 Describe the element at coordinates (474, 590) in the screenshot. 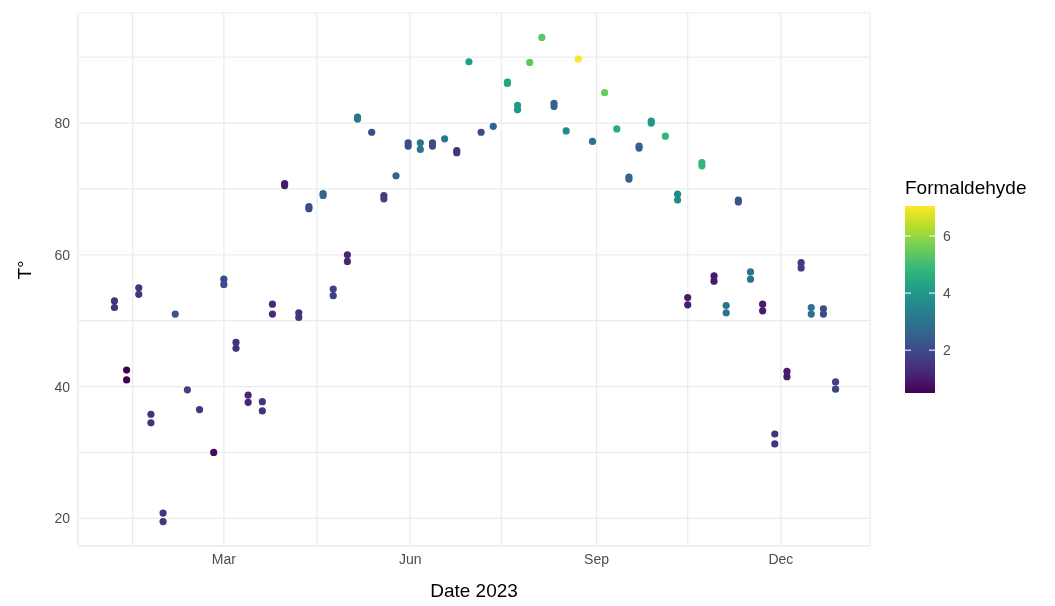

I see `x-axis-title: Date 2023` at that location.